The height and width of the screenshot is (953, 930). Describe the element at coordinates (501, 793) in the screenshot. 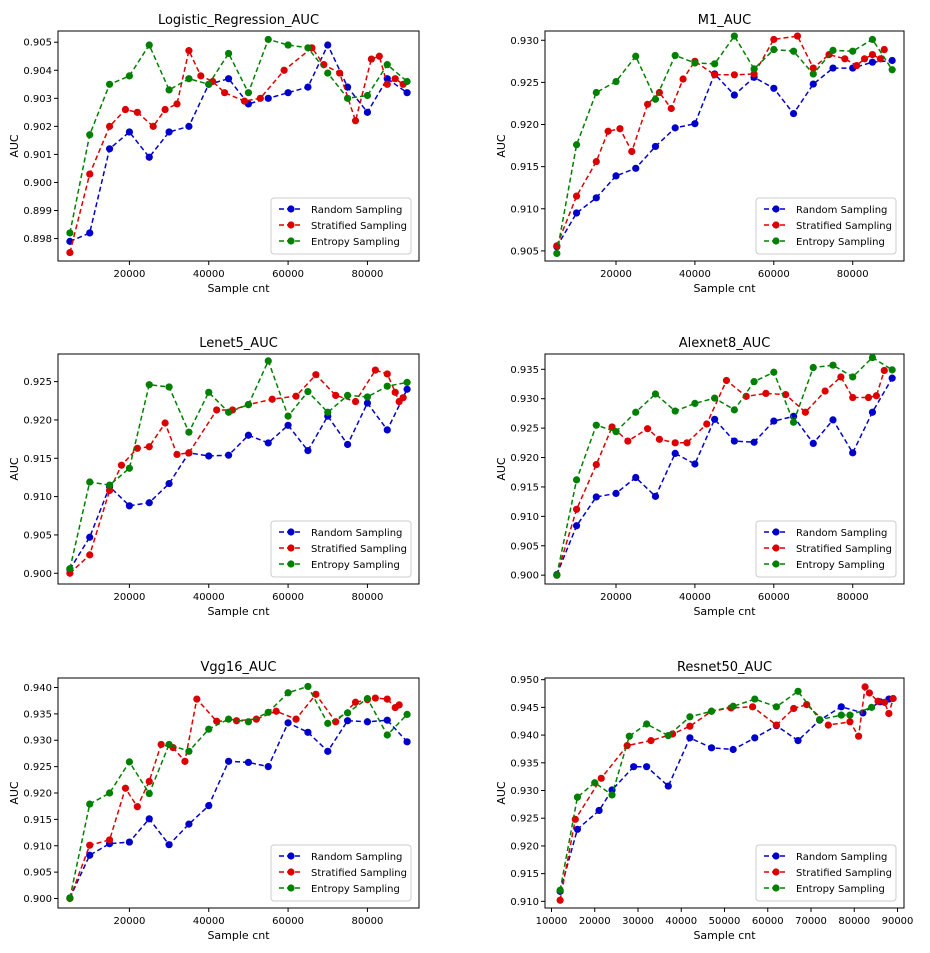

I see `y-axis-label: AUC` at that location.